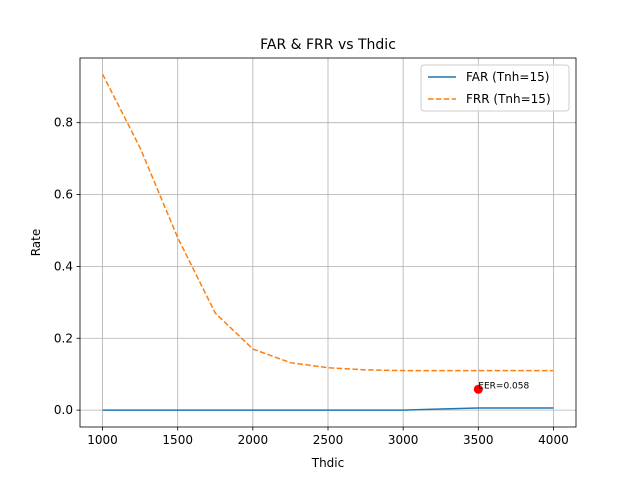 Image resolution: width=640 pixels, height=480 pixels. Describe the element at coordinates (328, 440) in the screenshot. I see `x-tick-label: 2500` at that location.